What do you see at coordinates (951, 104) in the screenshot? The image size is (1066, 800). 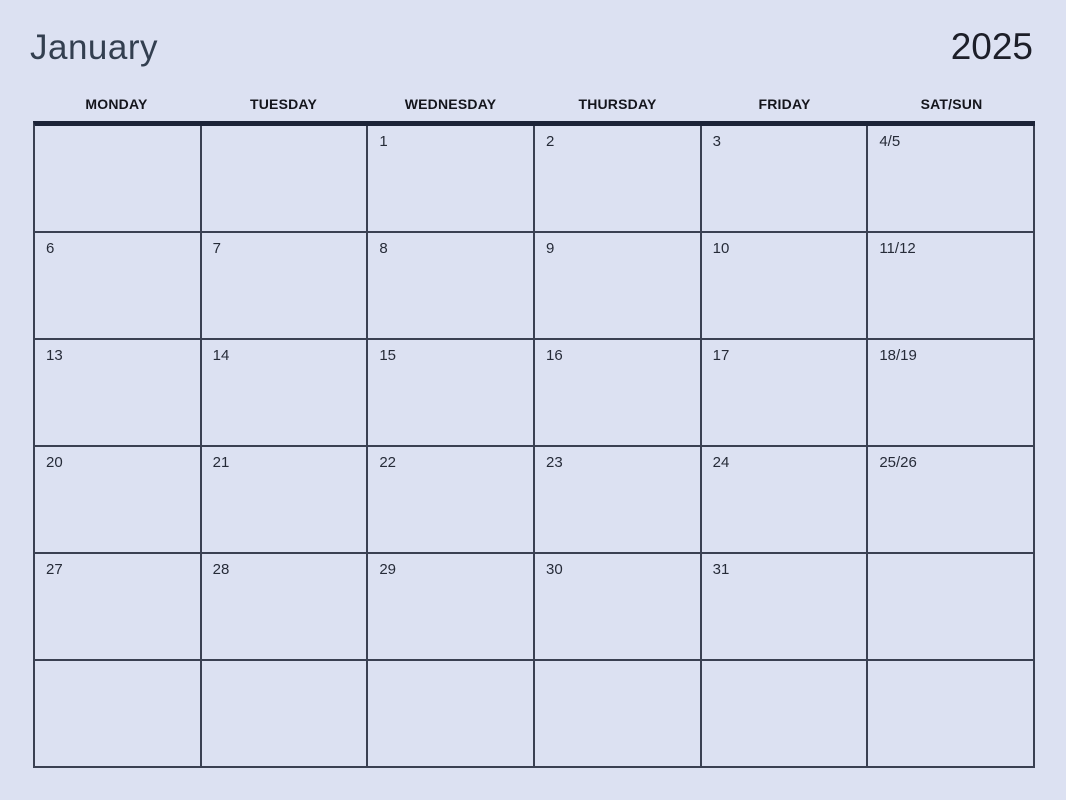 I see `weekday-label-satsun: SAT/SUN` at bounding box center [951, 104].